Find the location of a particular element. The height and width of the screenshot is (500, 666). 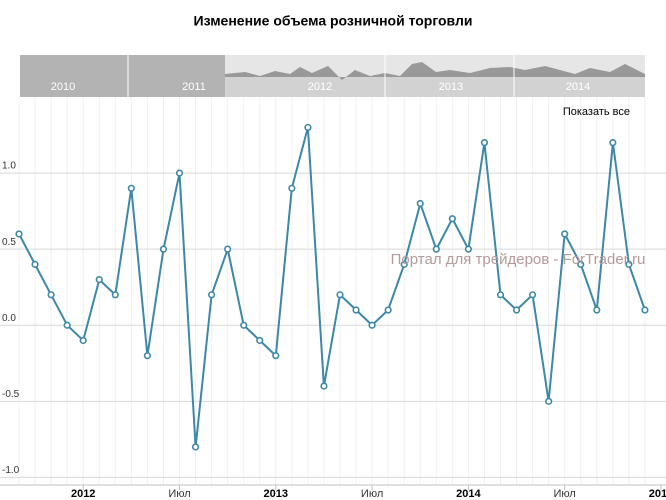

navigator: 2010 2011 2012 2013 2014 is located at coordinates (332, 76).